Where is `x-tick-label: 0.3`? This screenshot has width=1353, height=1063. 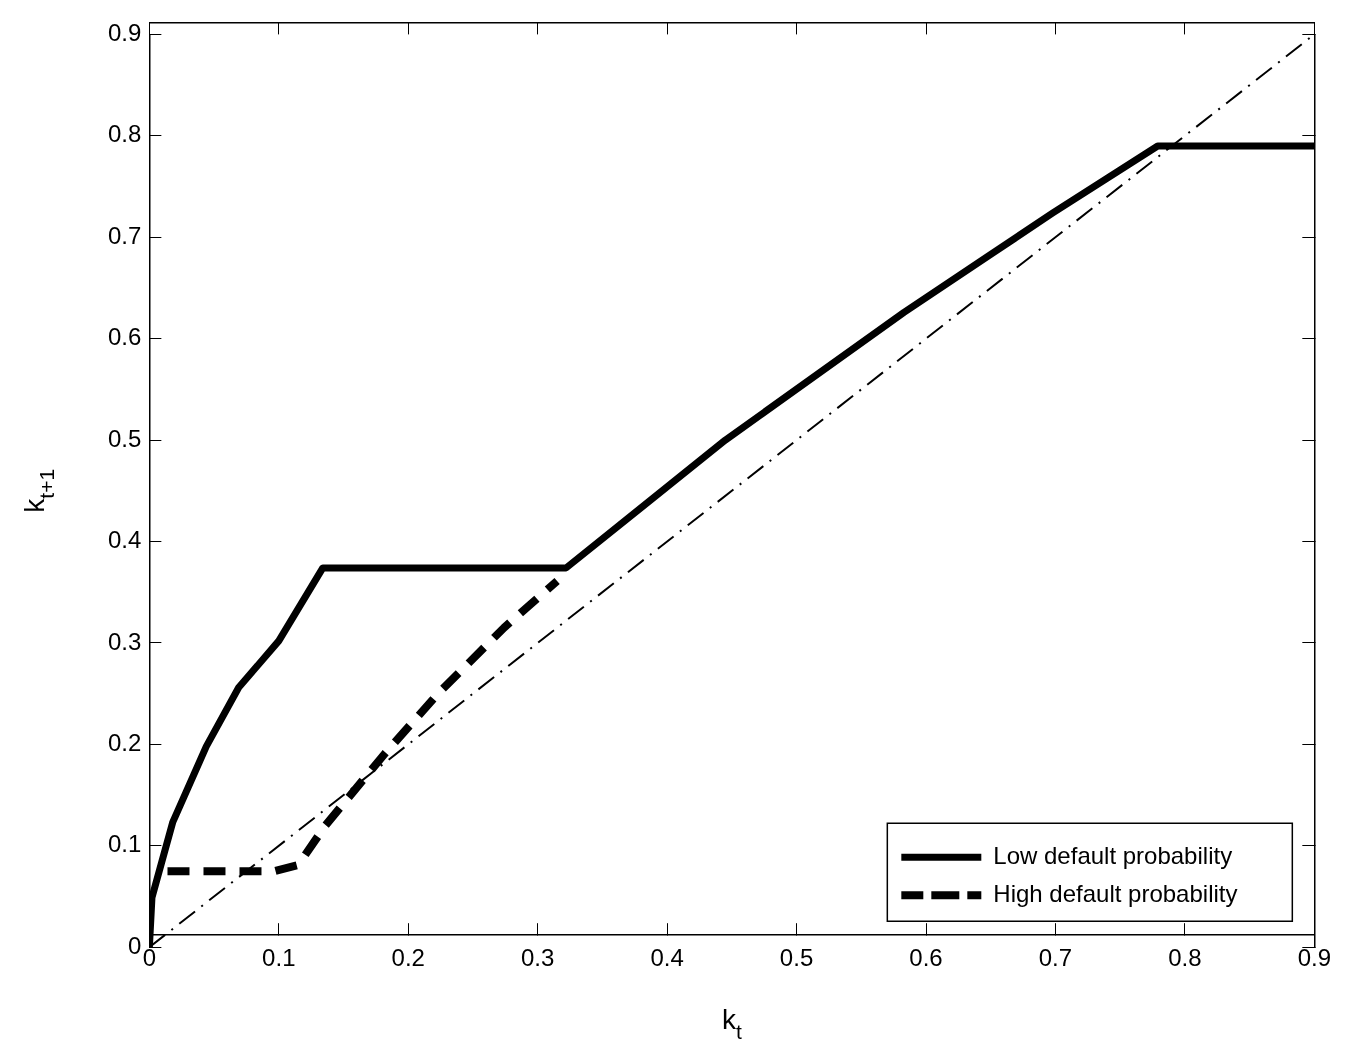
x-tick-label: 0.3 is located at coordinates (537, 958).